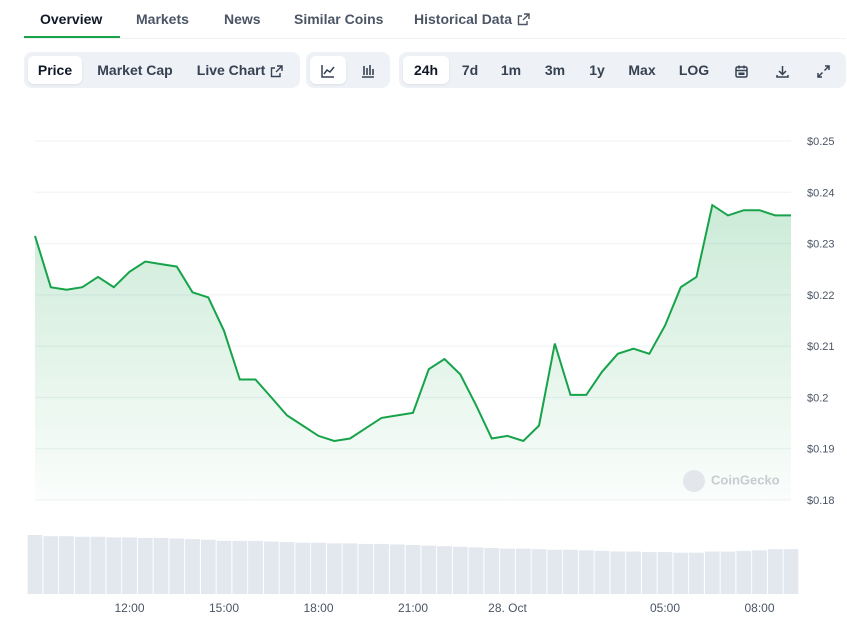 Image resolution: width=847 pixels, height=634 pixels. I want to click on tab-news: News, so click(242, 19).